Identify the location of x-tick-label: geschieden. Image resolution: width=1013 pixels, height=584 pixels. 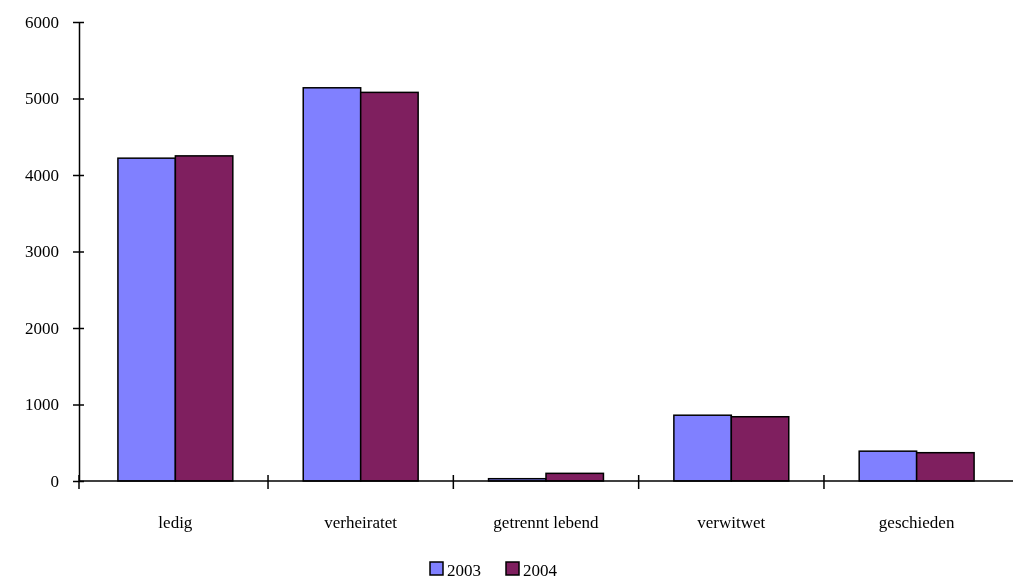
(916, 522).